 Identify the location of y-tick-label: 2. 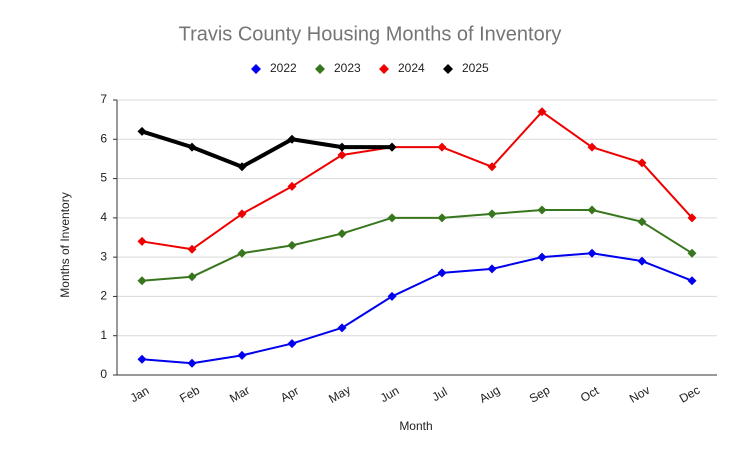
(103, 296).